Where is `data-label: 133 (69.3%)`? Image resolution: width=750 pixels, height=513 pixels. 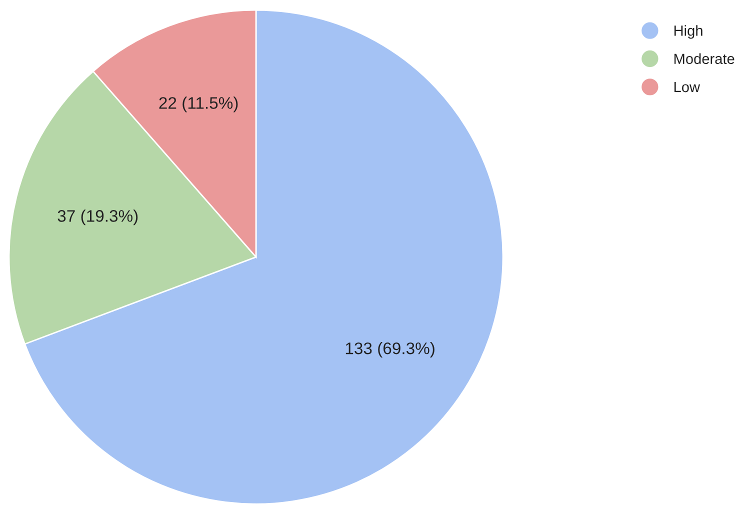
data-label: 133 (69.3%) is located at coordinates (390, 350).